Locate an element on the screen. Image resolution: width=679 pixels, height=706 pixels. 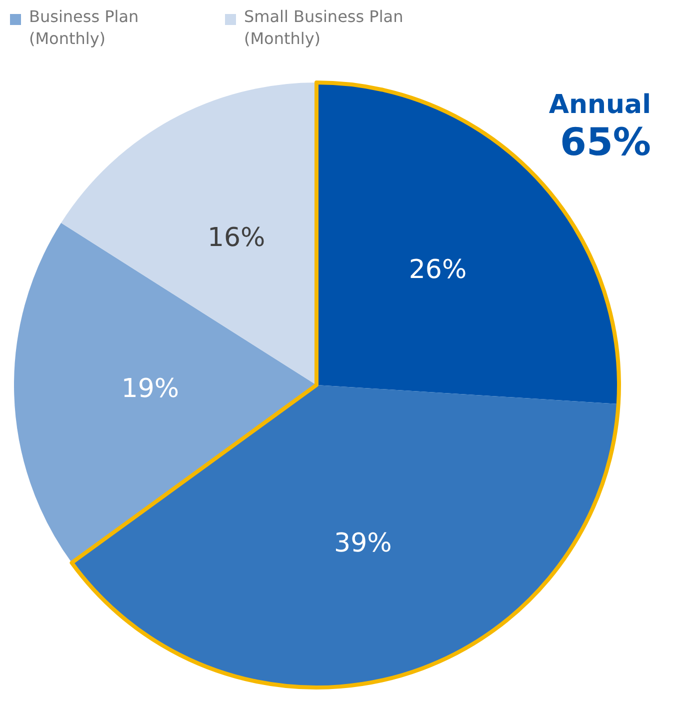
legend-label: Small Business Plan (Monthly) is located at coordinates (324, 28).